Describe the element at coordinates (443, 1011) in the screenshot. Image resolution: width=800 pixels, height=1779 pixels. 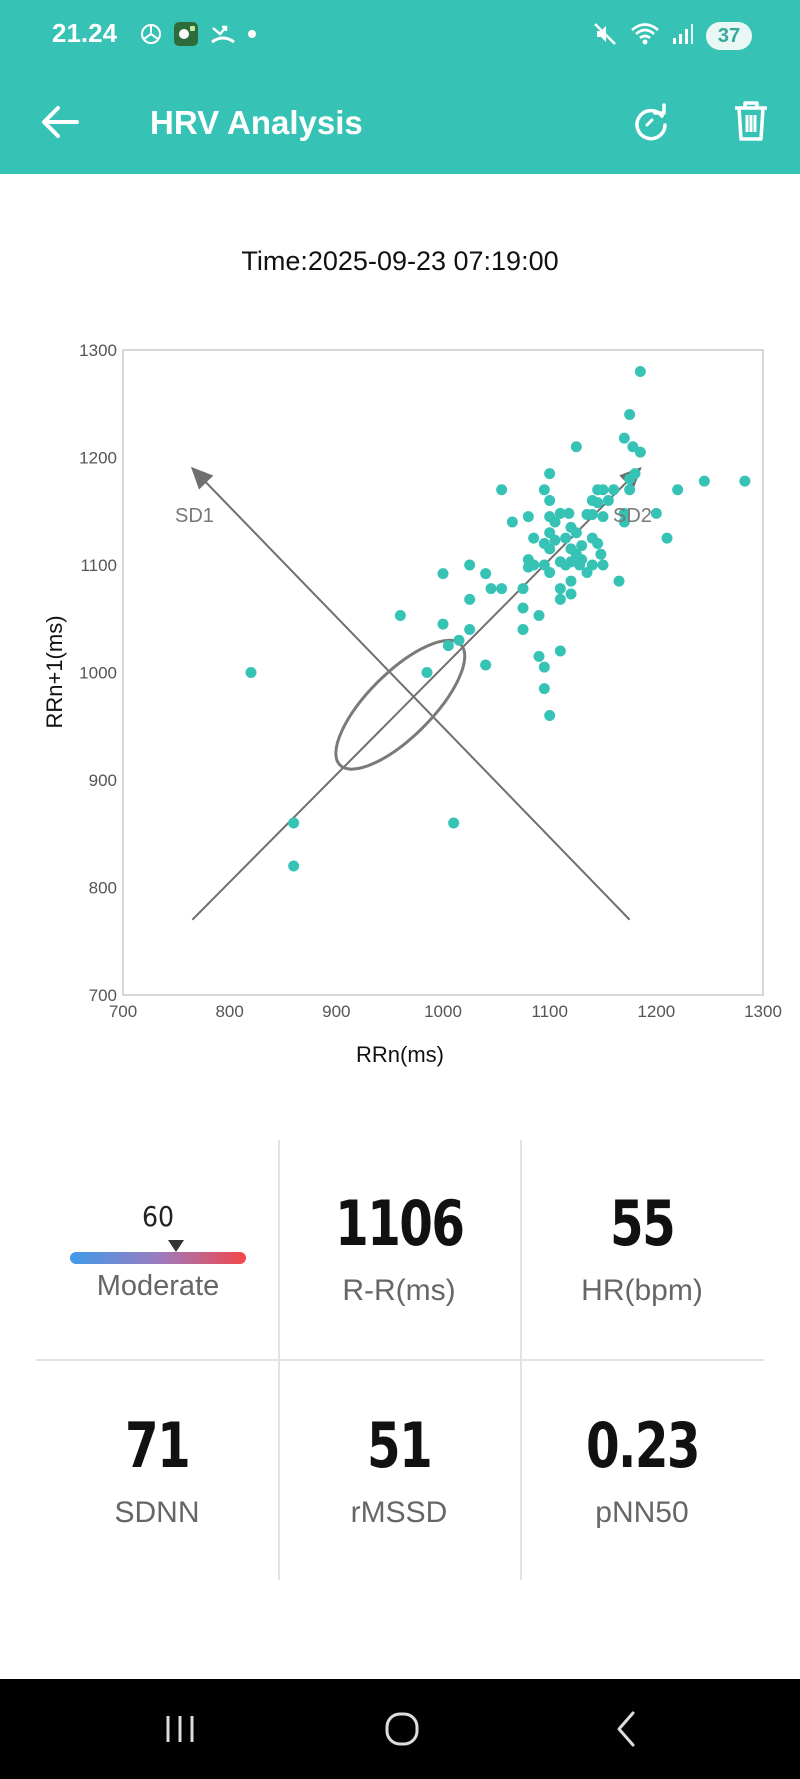
I see `x-tick-label: 1000` at that location.